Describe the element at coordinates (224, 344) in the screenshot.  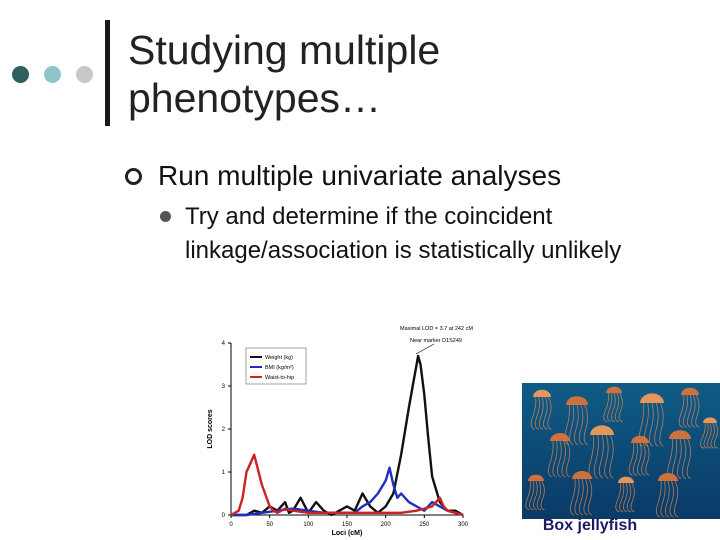
I see `y-tick-label: 4` at that location.